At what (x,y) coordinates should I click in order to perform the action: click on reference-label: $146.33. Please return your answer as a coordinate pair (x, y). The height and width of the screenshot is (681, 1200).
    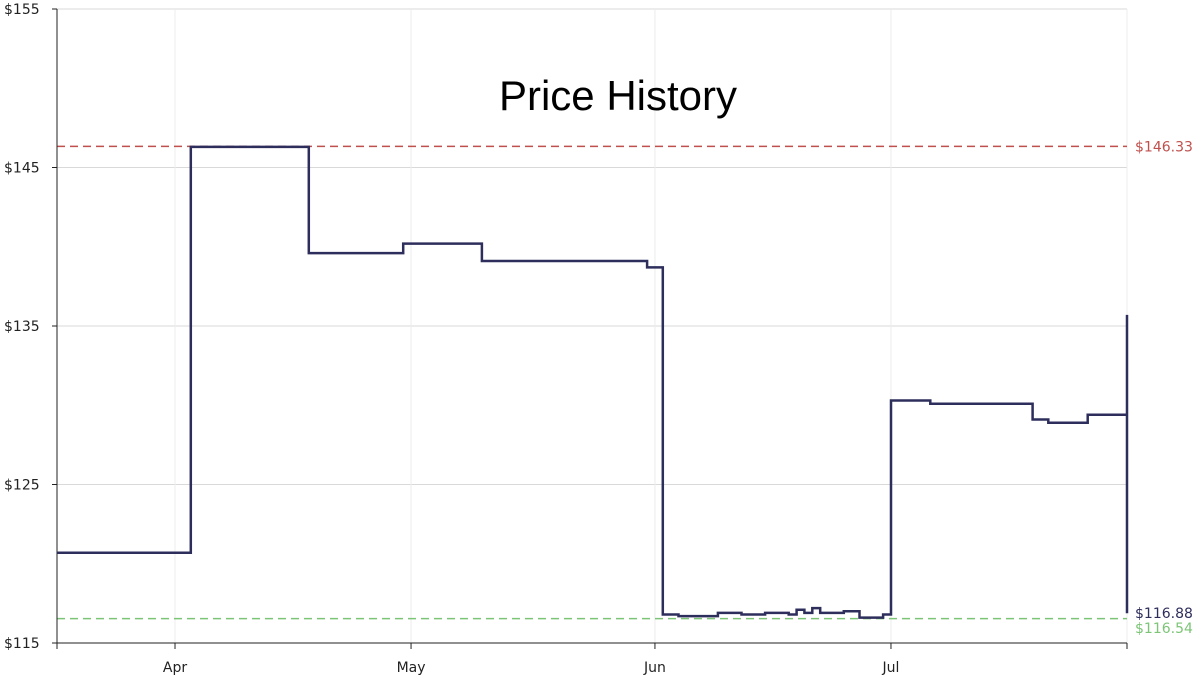
    Looking at the image, I should click on (1164, 147).